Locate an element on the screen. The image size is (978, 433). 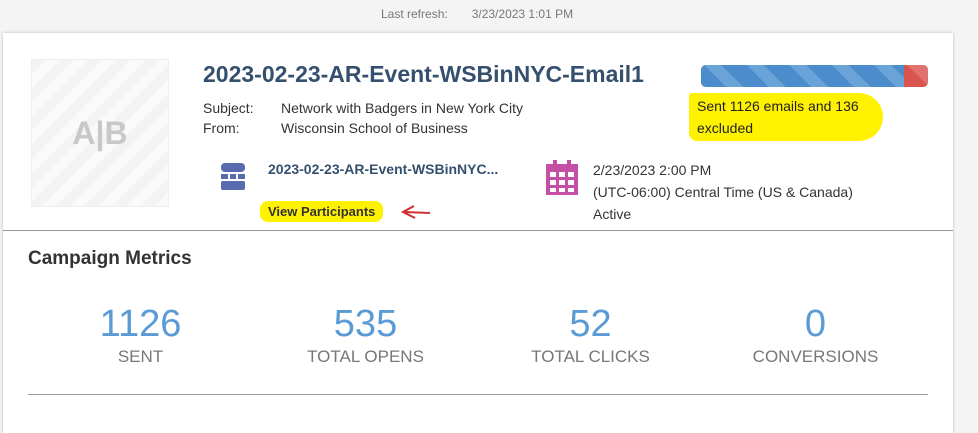
last-refresh: Last refresh: 3/23/2023 1:01 PM is located at coordinates (489, 14).